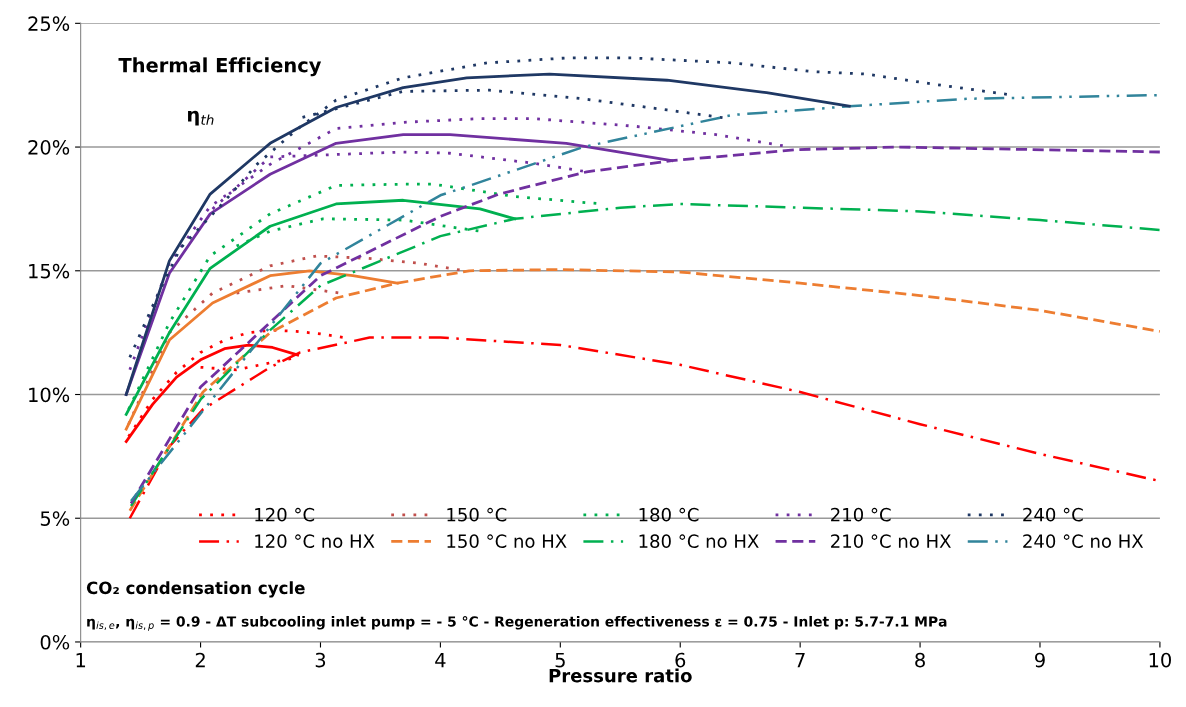 The height and width of the screenshot is (707, 1186). I want to click on x-tick-label: 7, so click(800, 660).